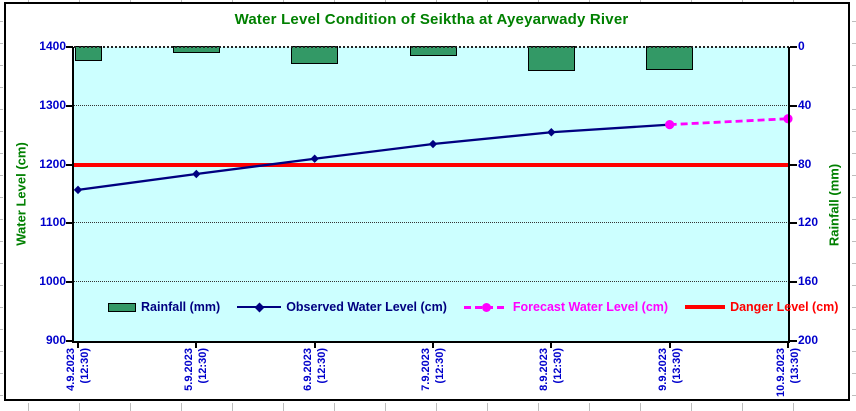 The width and height of the screenshot is (856, 411). I want to click on rainfall-swatch-icon, so click(122, 307).